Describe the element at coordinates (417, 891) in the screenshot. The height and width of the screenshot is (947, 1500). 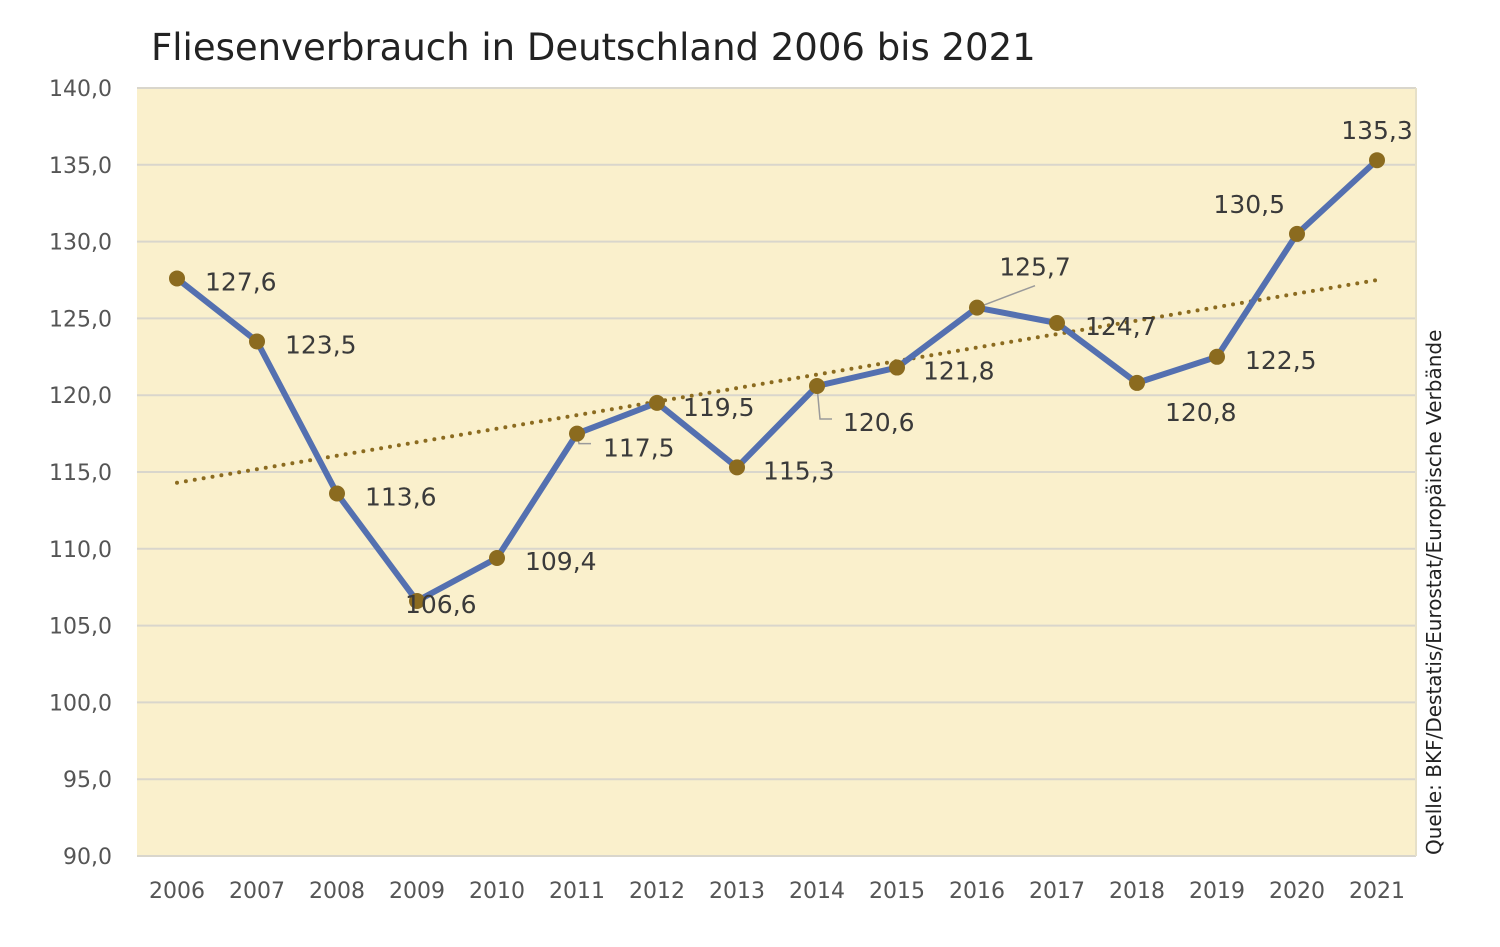
I see `x-tick-label: 2009` at that location.